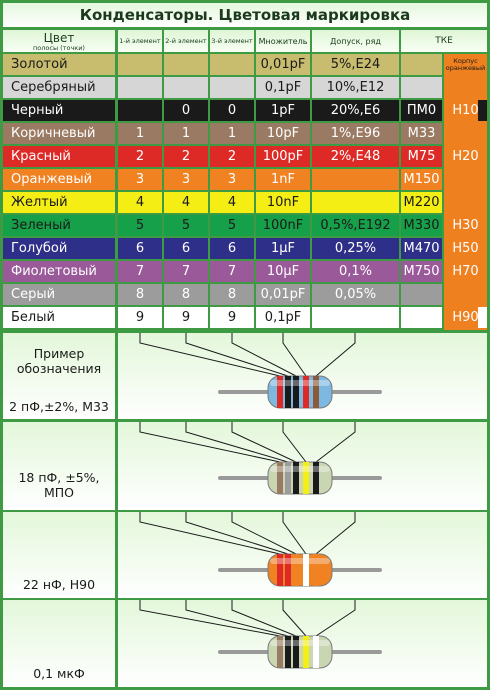 Image resolution: width=490 pixels, height=690 pixels. What do you see at coordinates (421, 271) in the screenshot?
I see `tke-value: M750` at bounding box center [421, 271].